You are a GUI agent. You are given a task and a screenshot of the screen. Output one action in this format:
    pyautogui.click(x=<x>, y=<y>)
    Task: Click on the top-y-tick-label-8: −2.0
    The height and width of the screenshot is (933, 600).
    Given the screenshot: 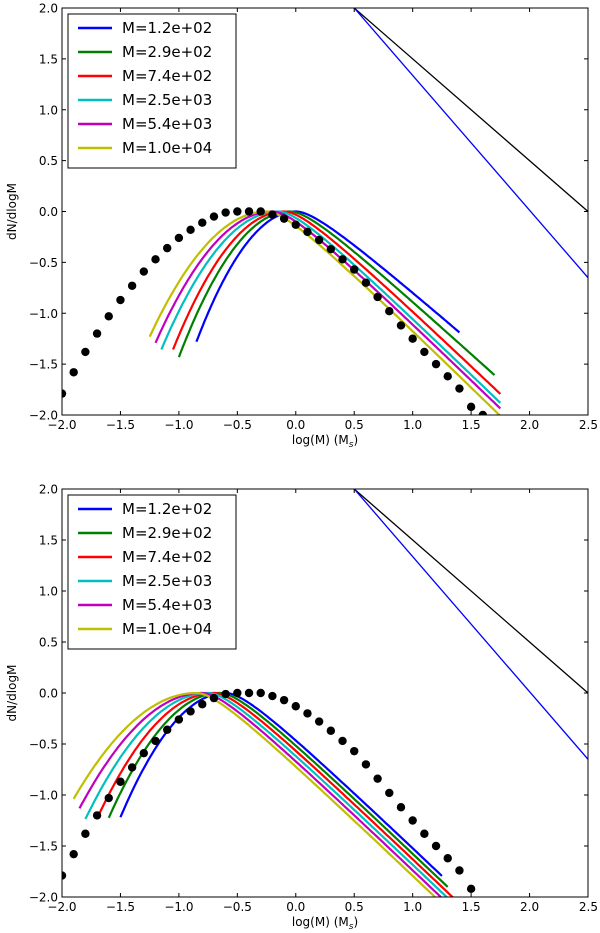 What is the action you would take?
    pyautogui.click(x=43, y=416)
    